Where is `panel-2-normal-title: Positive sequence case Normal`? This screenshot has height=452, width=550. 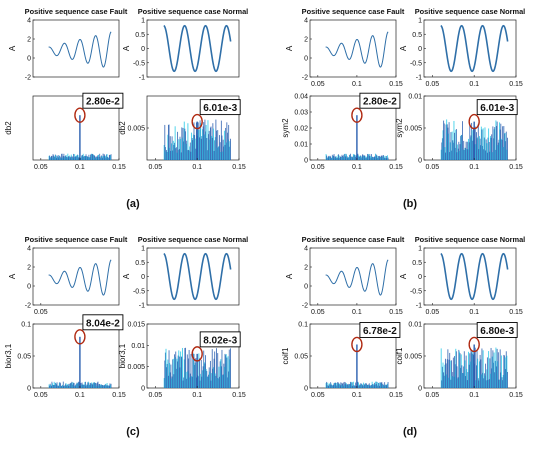
panel-2-normal-title: Positive sequence case Normal is located at coordinates (193, 239).